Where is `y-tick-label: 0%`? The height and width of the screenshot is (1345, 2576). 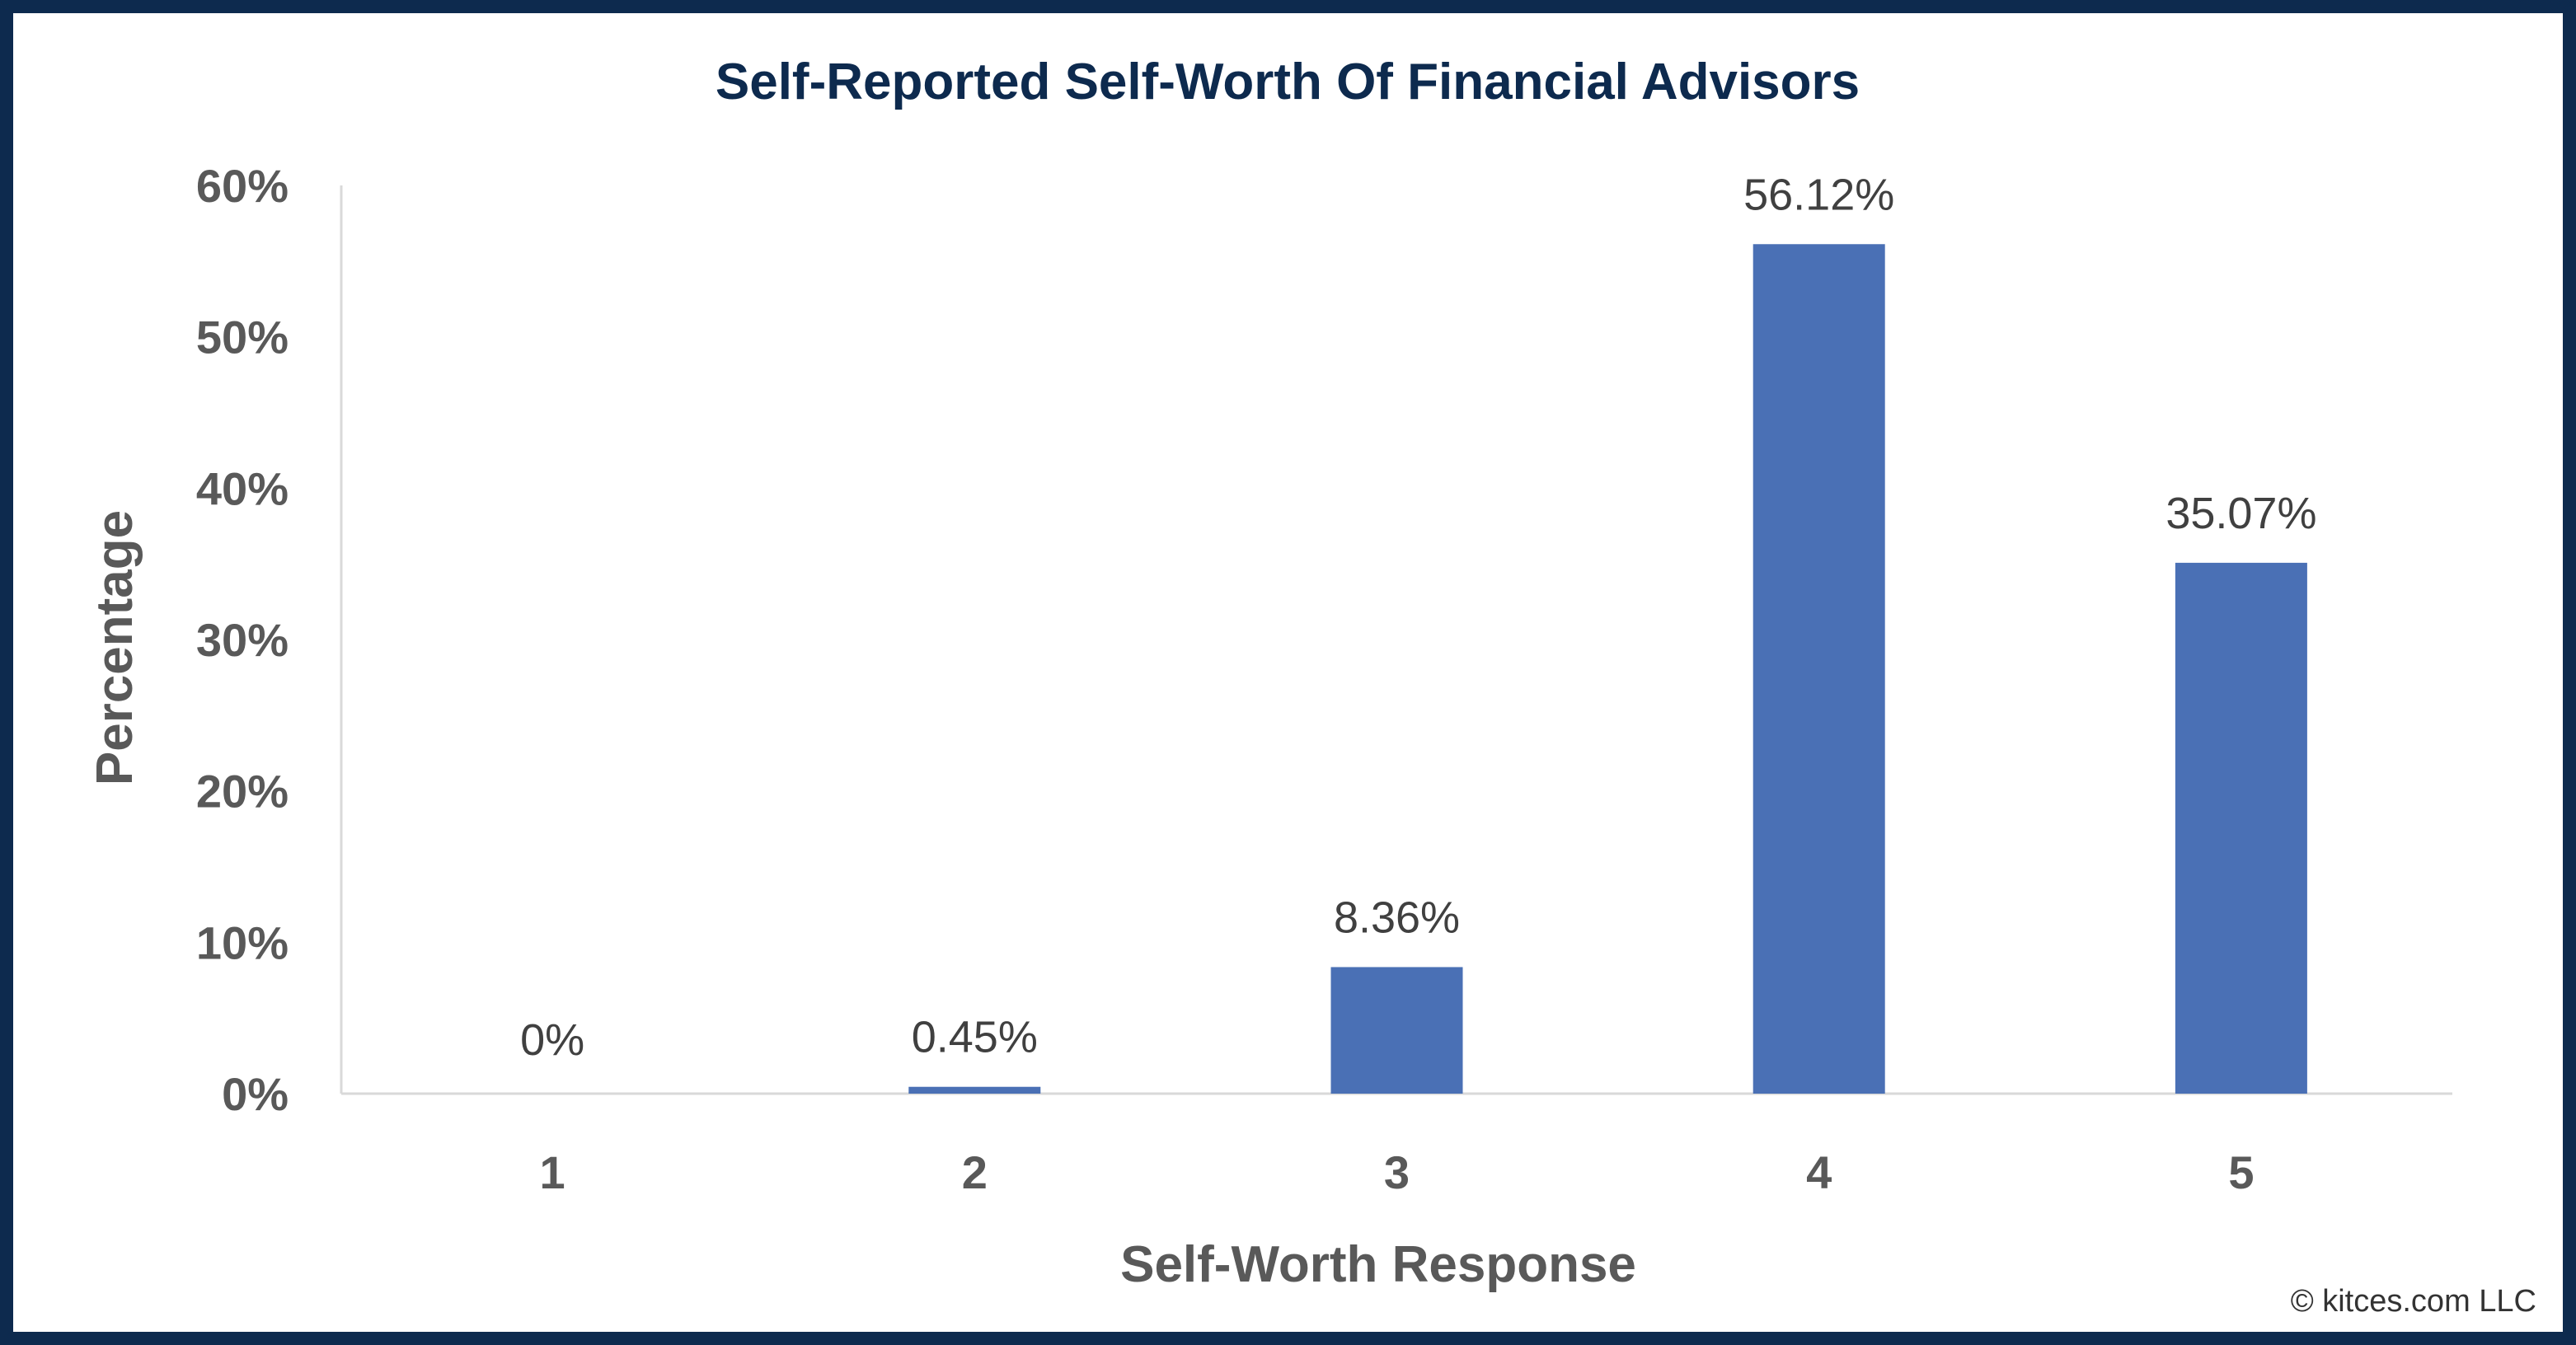 y-tick-label: 0% is located at coordinates (256, 1094).